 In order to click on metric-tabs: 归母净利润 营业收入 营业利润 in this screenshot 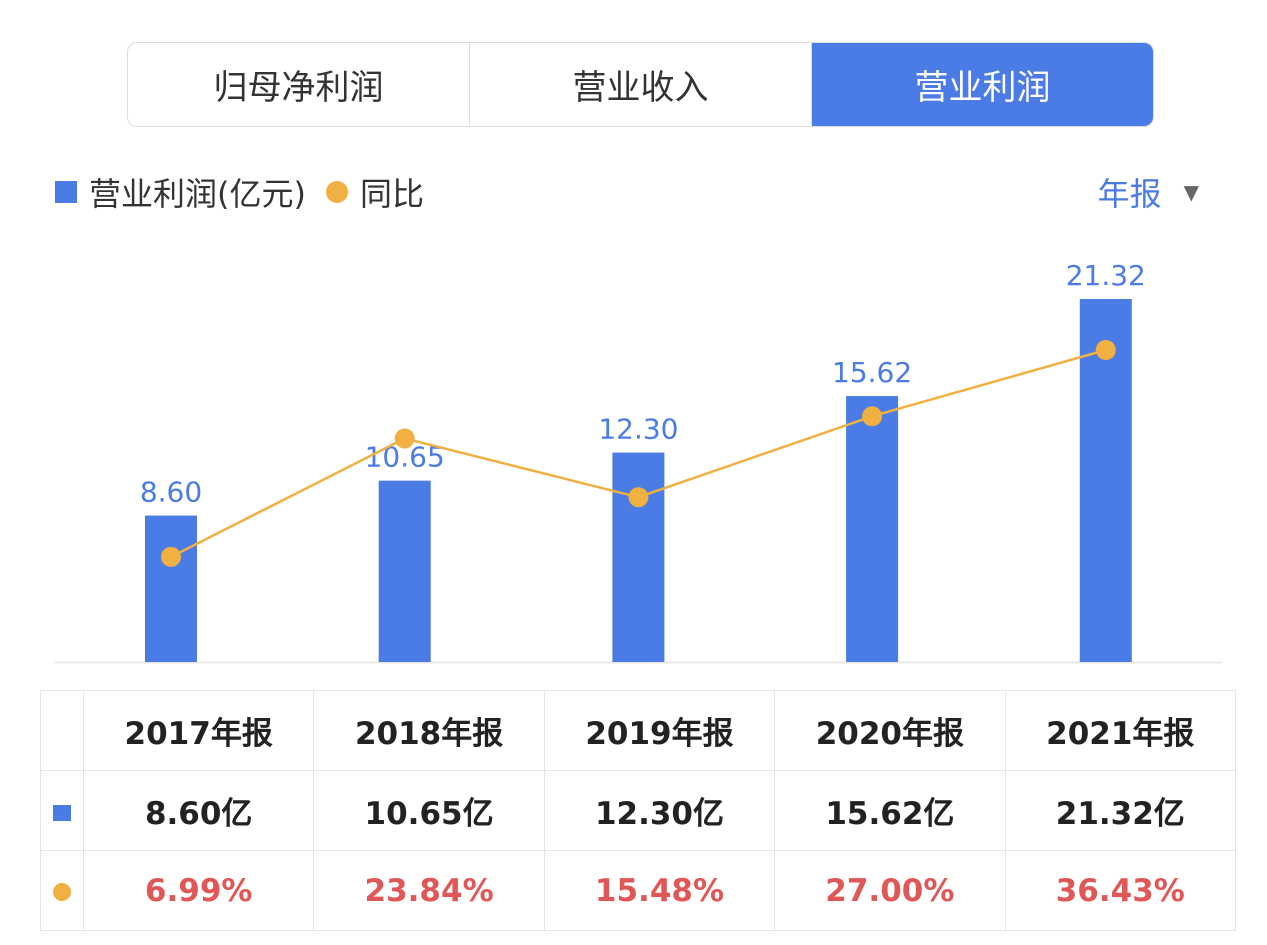, I will do `click(640, 84)`.